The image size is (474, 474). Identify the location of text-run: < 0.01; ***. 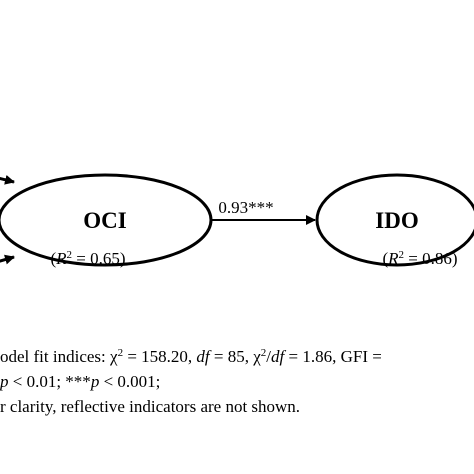
(50, 381).